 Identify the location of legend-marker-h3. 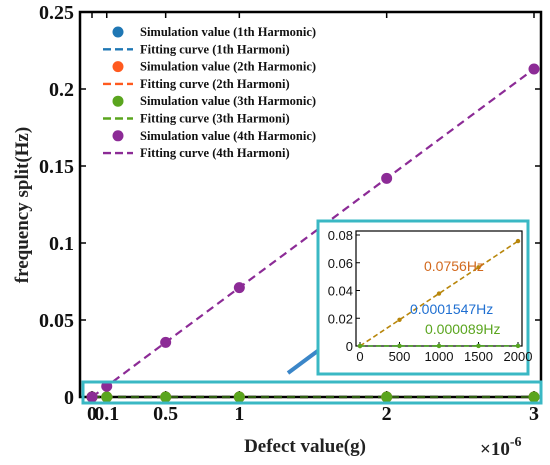
(118, 101).